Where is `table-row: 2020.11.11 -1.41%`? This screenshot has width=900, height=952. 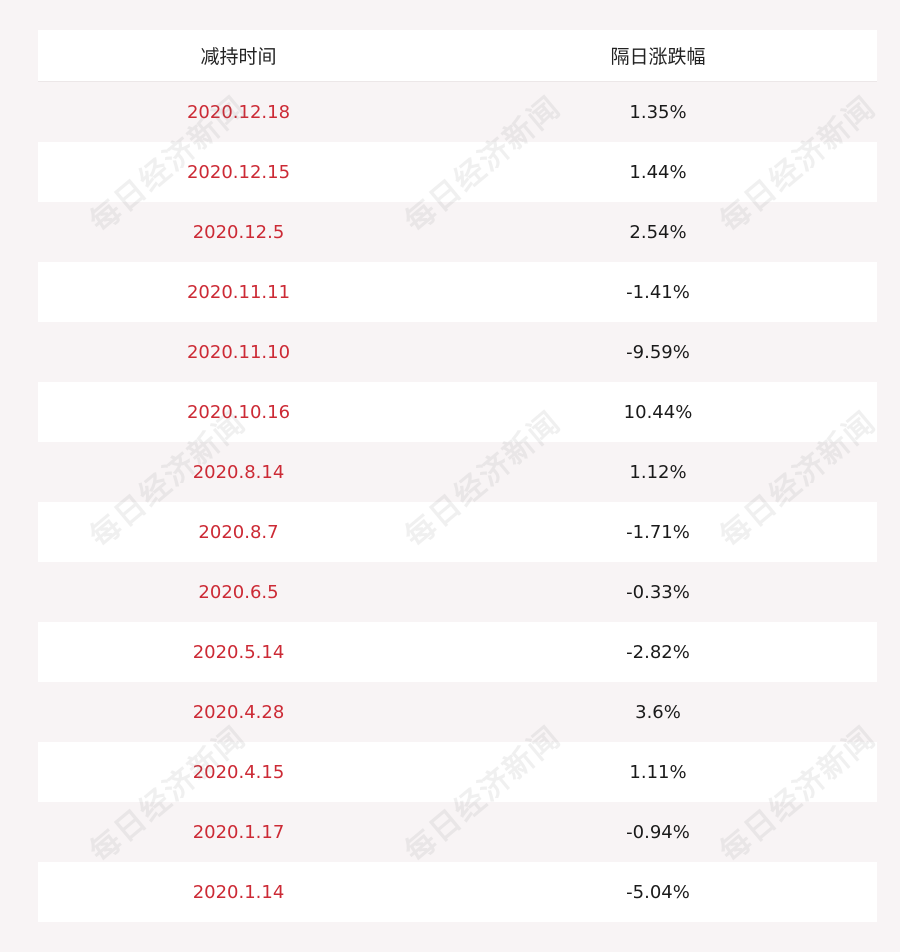
table-row: 2020.11.11 -1.41% is located at coordinates (457, 292).